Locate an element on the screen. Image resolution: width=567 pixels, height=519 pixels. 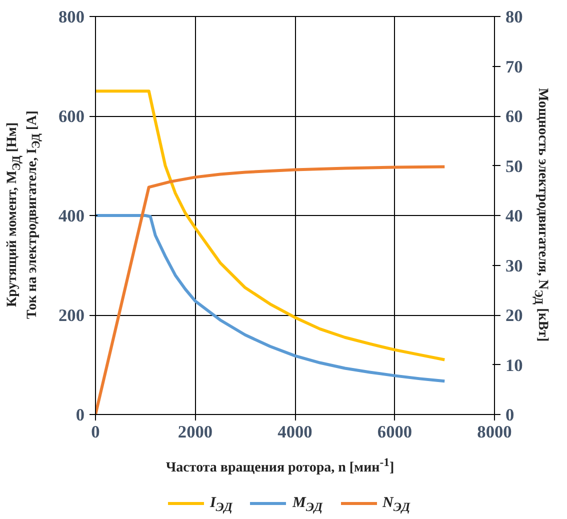
y-tick-label: 400 is located at coordinates (71, 216).